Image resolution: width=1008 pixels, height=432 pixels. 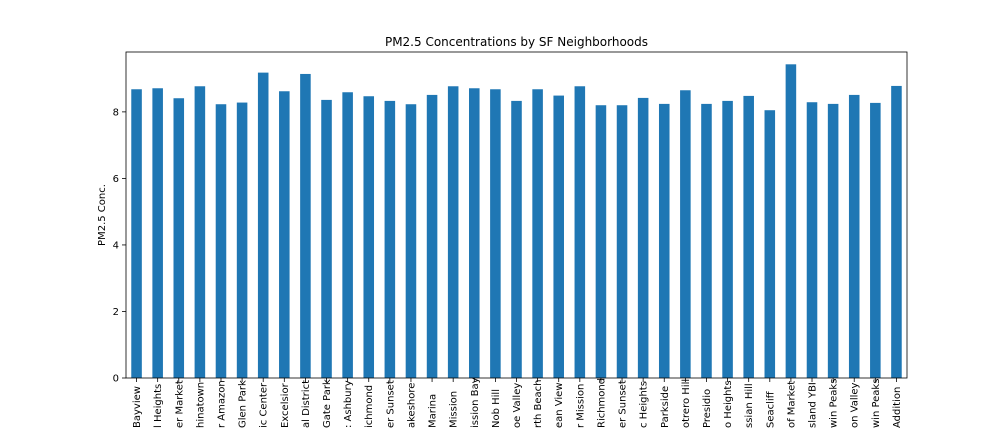 What do you see at coordinates (454, 409) in the screenshot?
I see `x-tick-label: Mission` at bounding box center [454, 409].